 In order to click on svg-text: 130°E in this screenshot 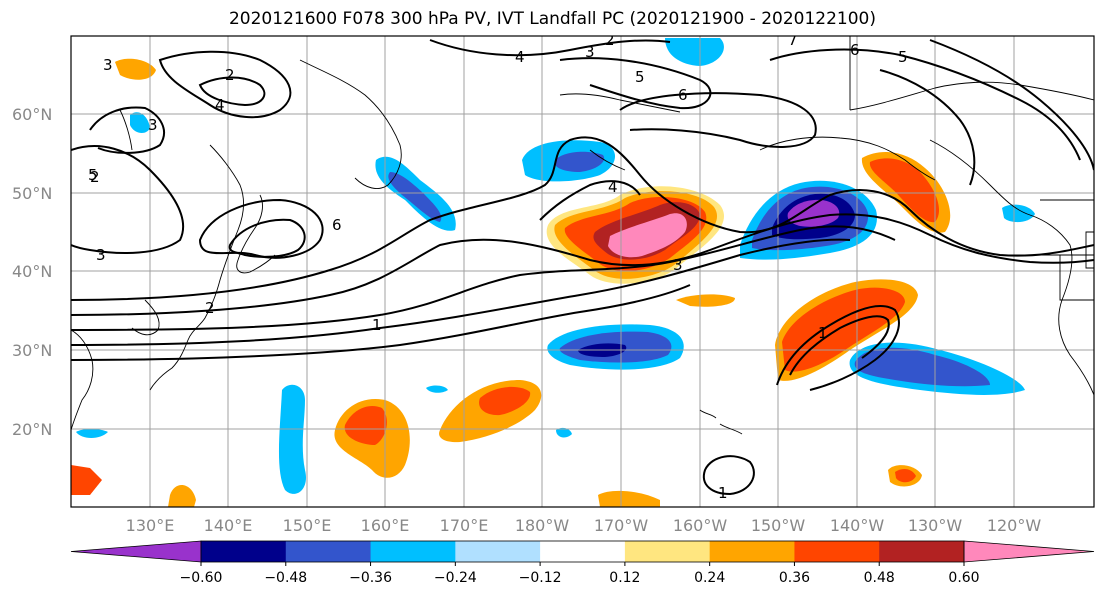, I will do `click(150, 525)`.